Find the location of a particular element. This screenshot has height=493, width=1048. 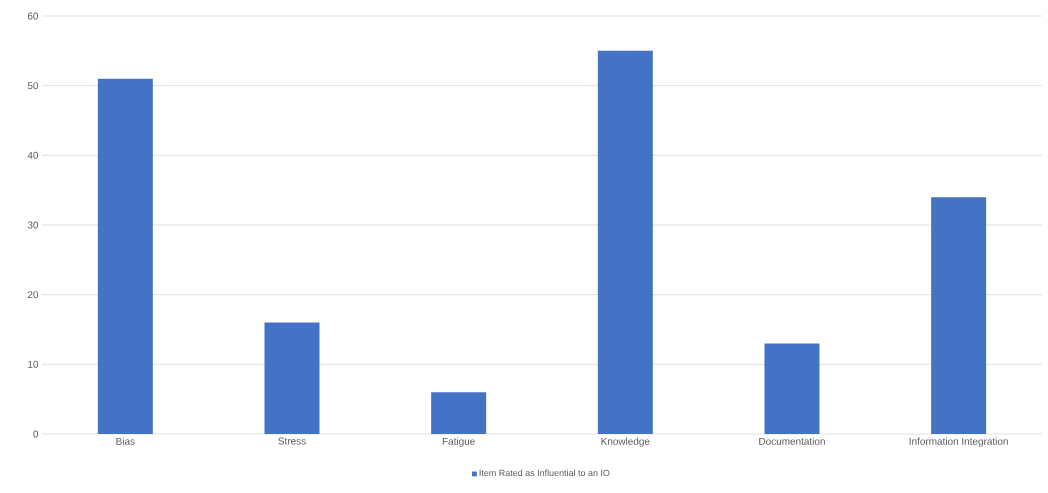

y-tick-label: 20 is located at coordinates (33, 295).